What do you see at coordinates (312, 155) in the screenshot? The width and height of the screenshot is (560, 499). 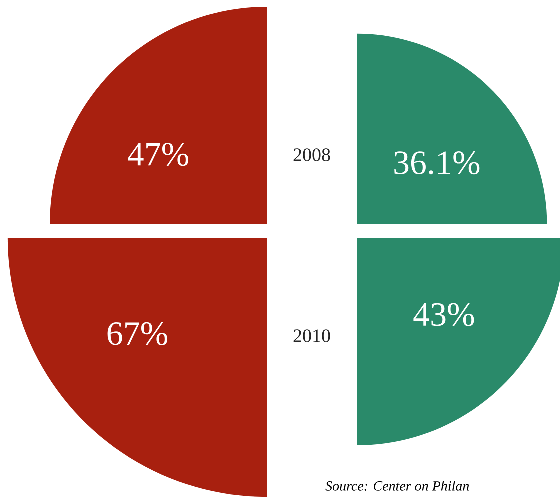 I see `category-label: 2008` at bounding box center [312, 155].